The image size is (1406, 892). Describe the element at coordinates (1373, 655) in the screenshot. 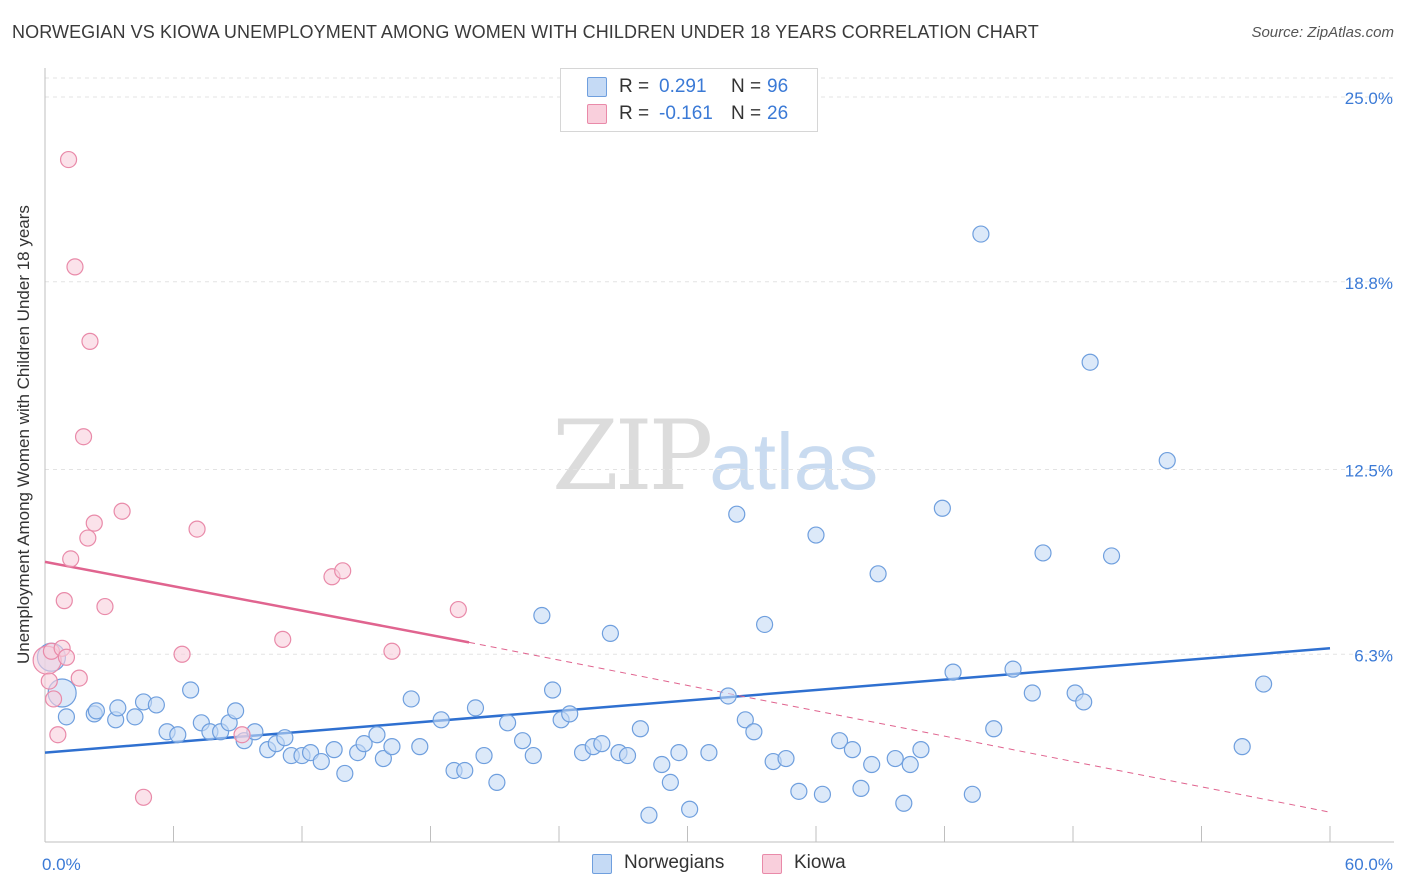

I see `y-tick-label: 6.3%` at that location.